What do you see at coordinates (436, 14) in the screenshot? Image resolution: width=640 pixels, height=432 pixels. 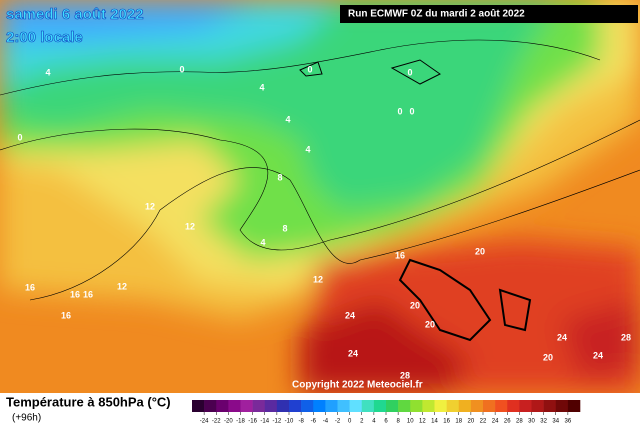 I see `run-info: Run ECMWF 0Z du mardi 2 août 2022` at bounding box center [436, 14].